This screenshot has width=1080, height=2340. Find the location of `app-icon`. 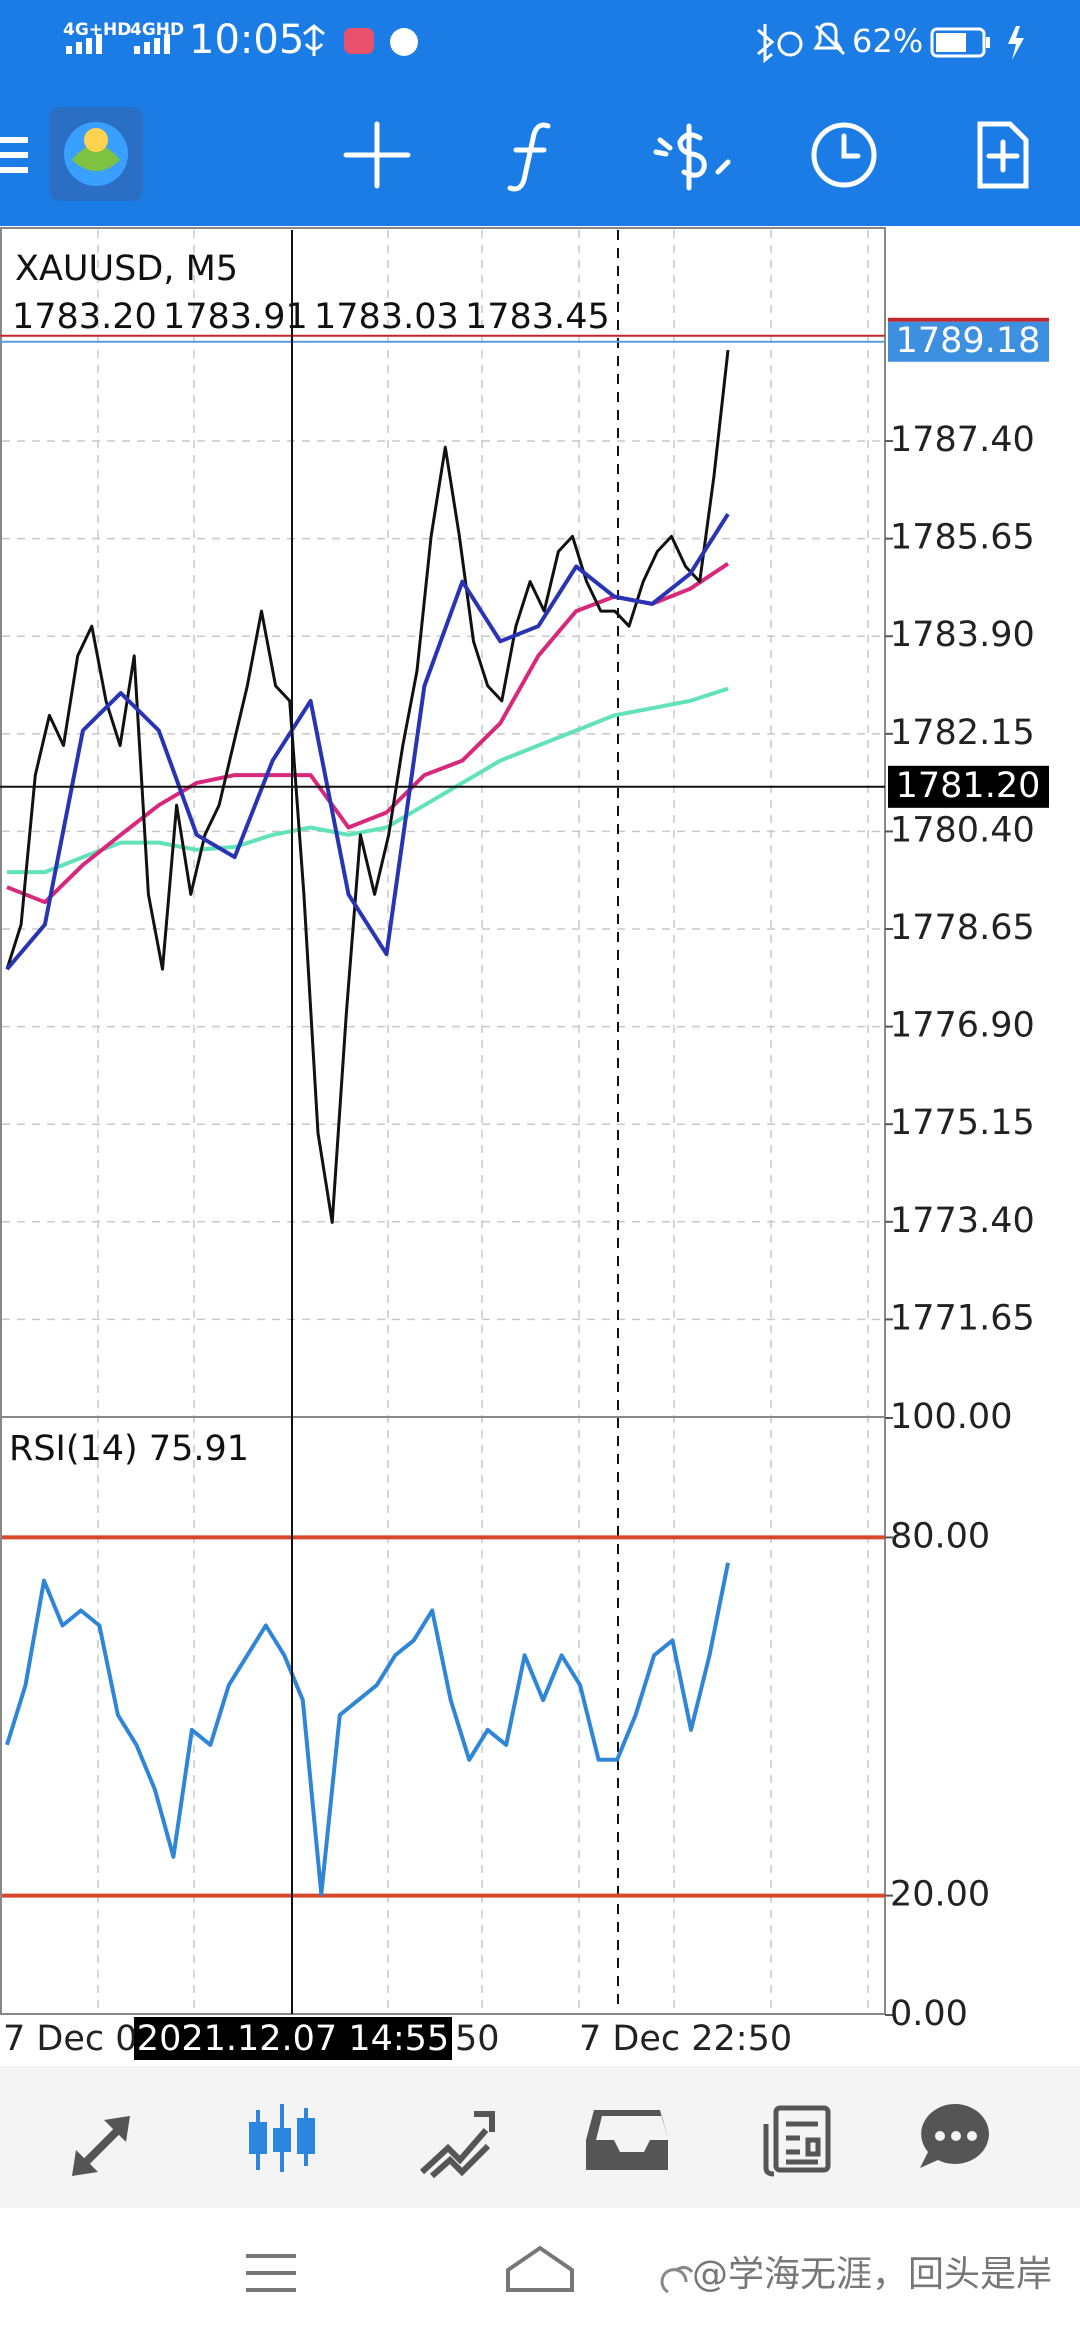

app-icon is located at coordinates (96, 154).